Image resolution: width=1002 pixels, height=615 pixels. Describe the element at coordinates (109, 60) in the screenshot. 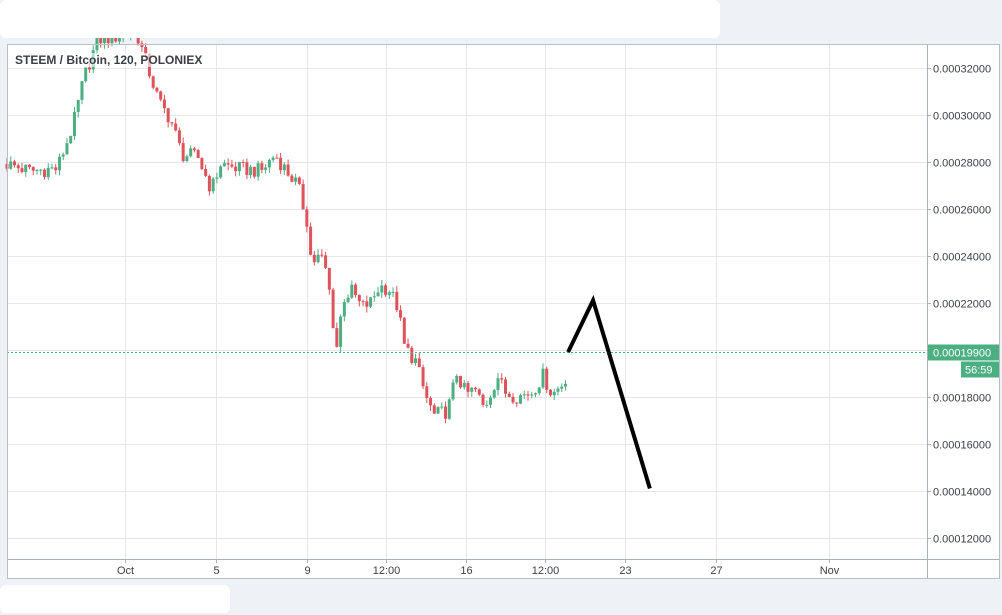

I see `chart-title: STEEM / Bitcoin, 120, POLONIEX` at that location.